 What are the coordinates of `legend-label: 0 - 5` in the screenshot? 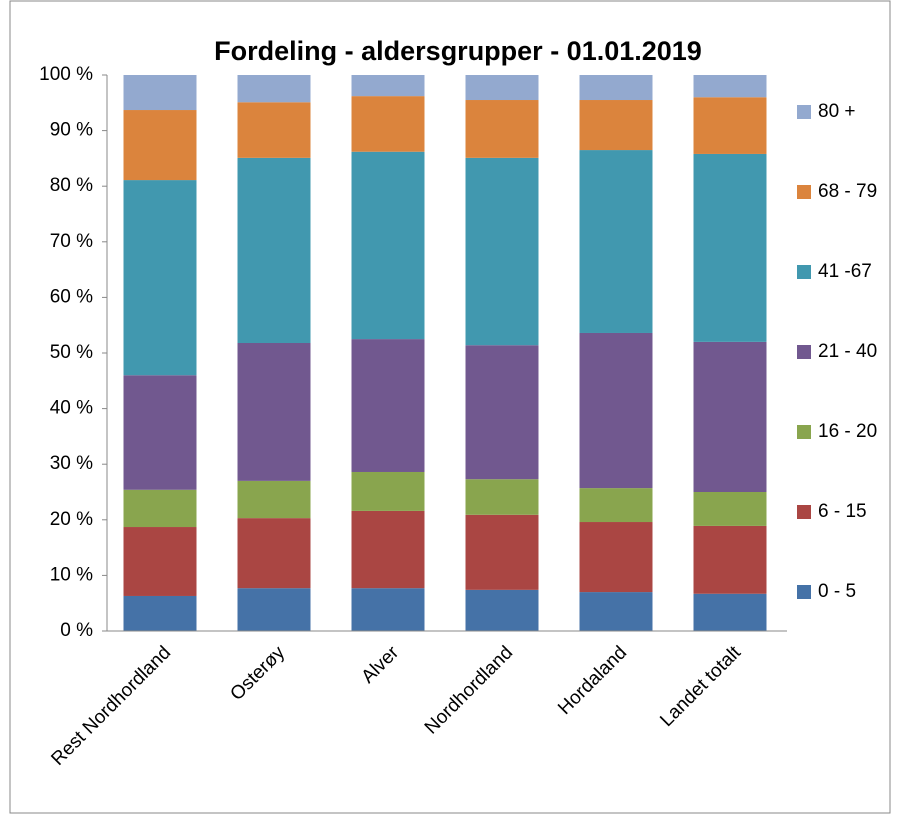 It's located at (837, 591).